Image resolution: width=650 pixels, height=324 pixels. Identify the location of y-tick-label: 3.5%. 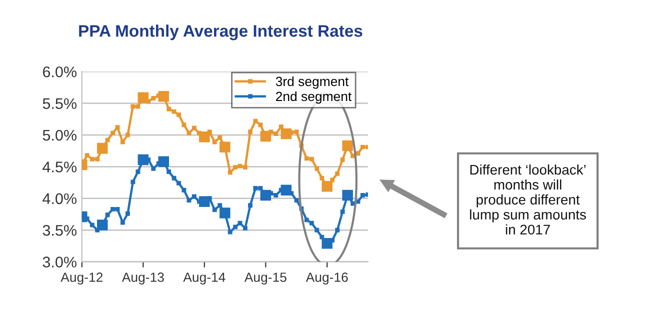
(59, 230).